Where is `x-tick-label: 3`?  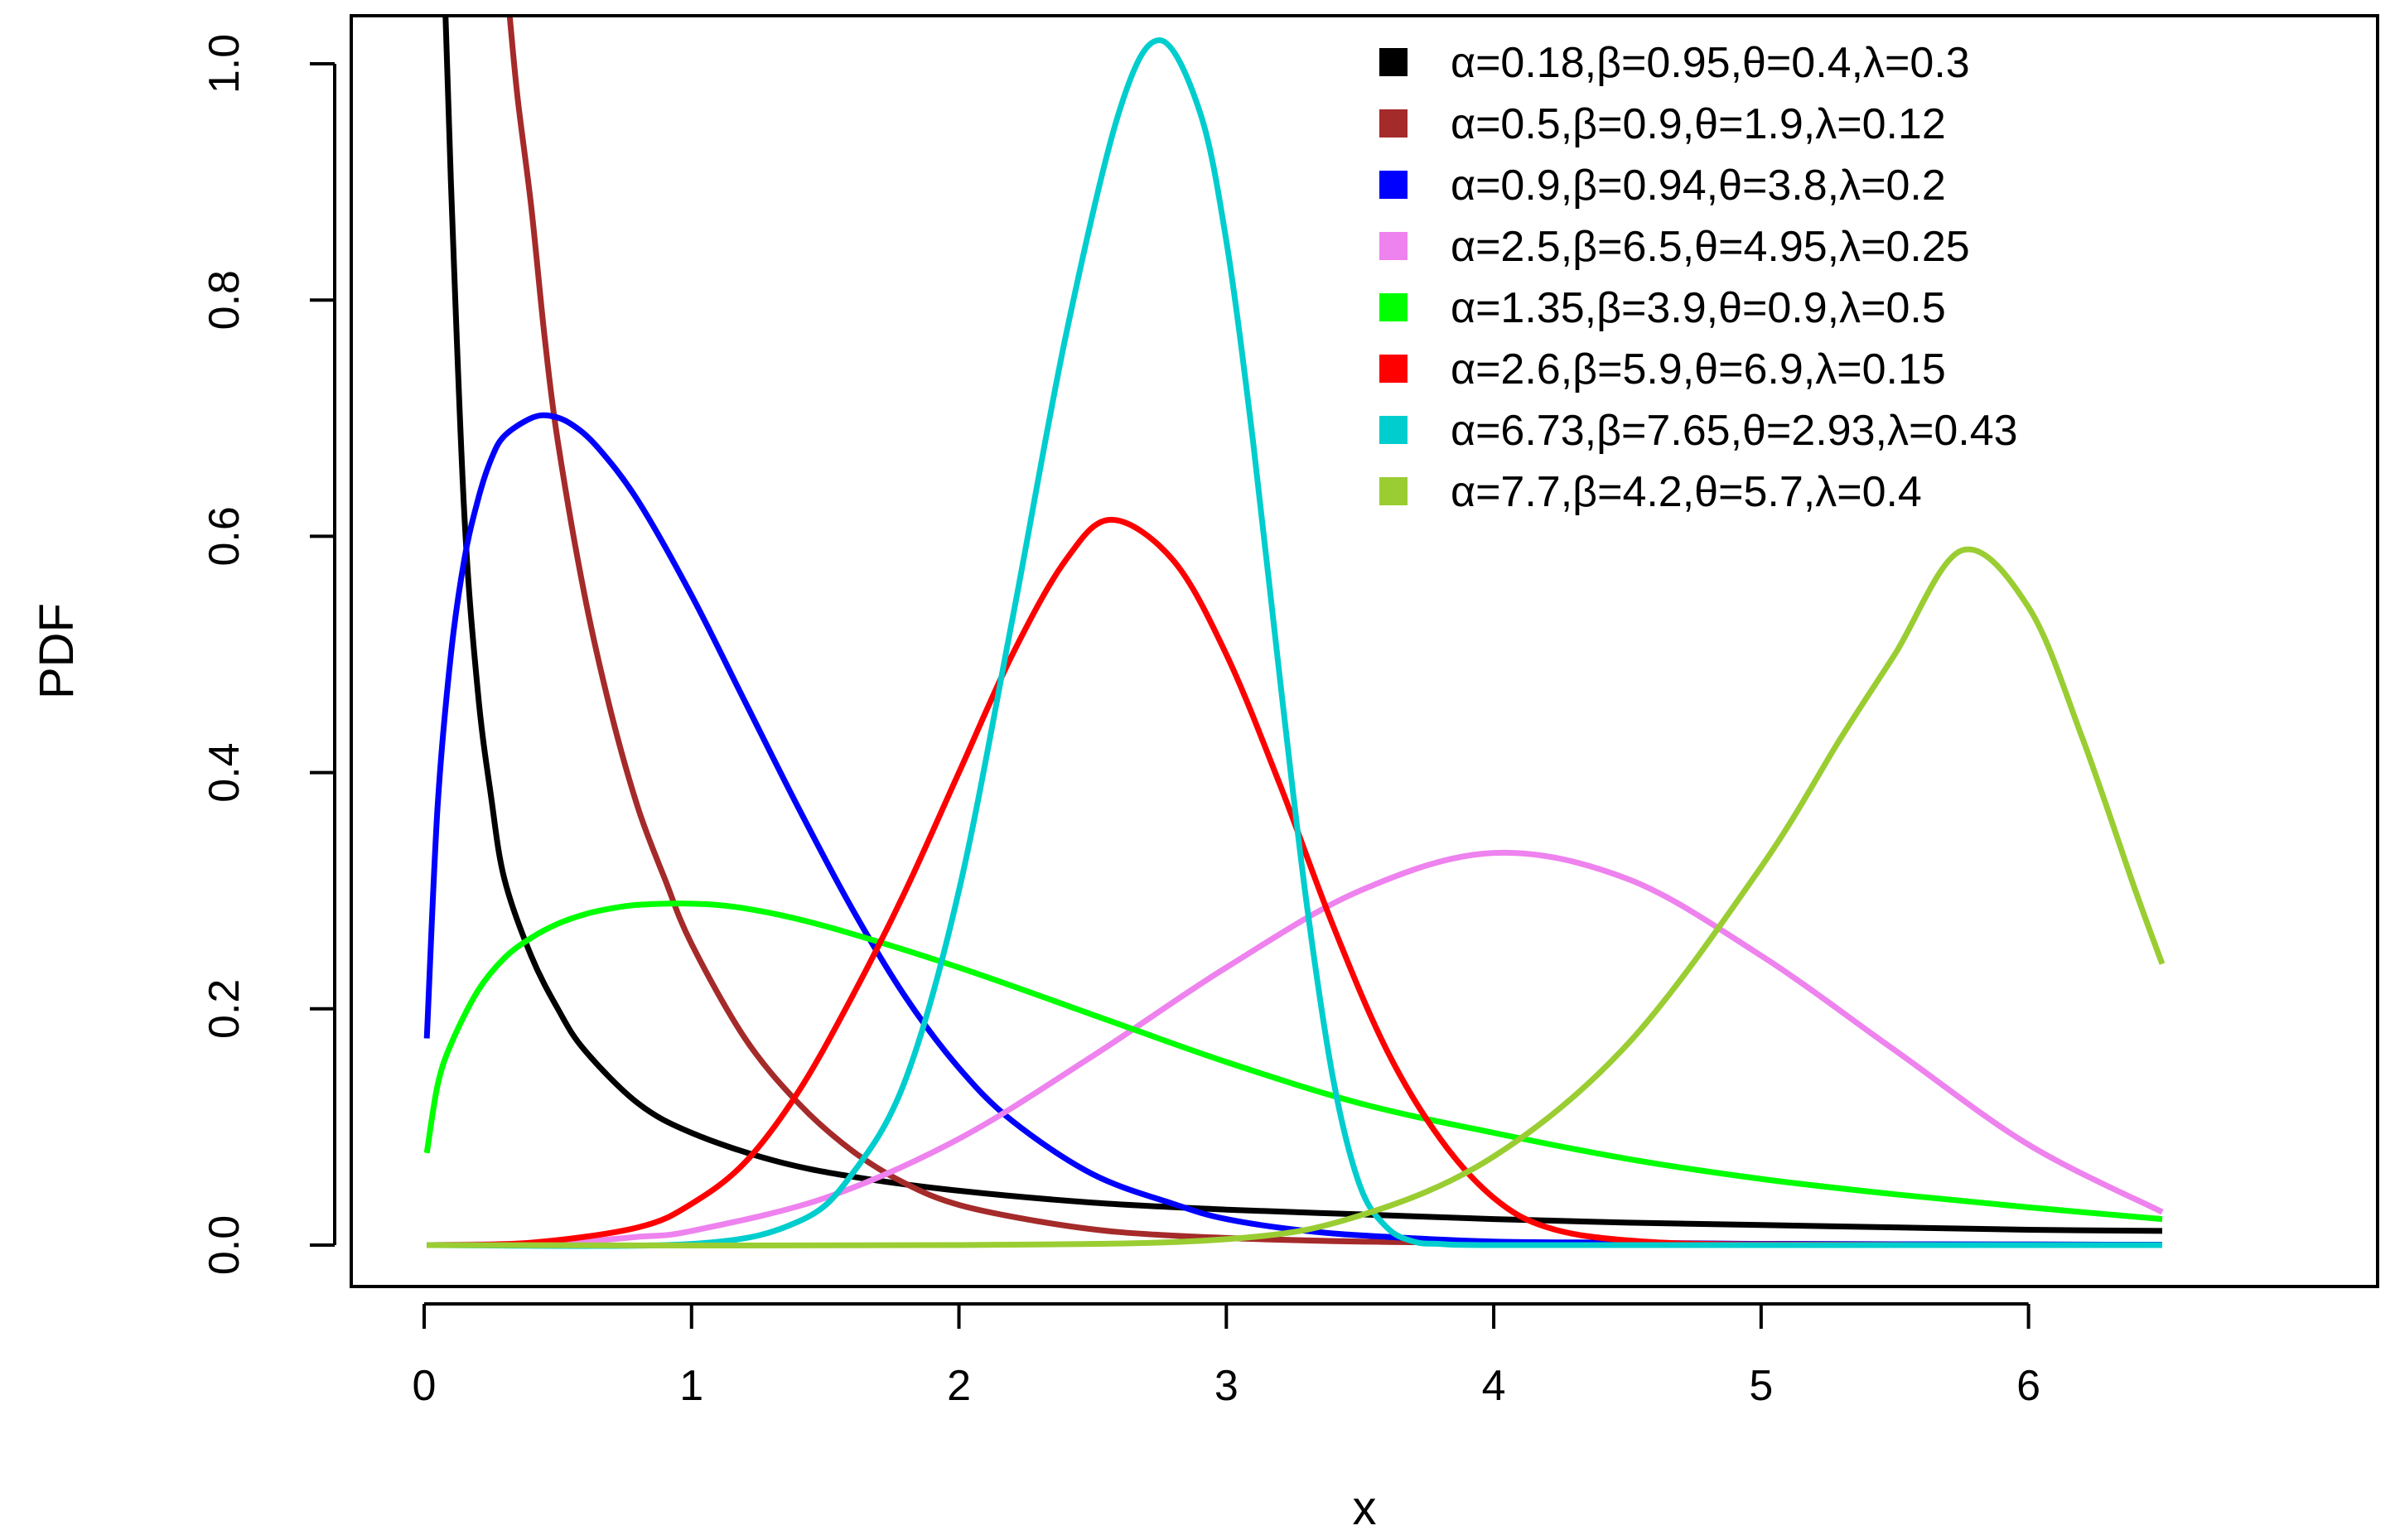 x-tick-label: 3 is located at coordinates (1226, 1386).